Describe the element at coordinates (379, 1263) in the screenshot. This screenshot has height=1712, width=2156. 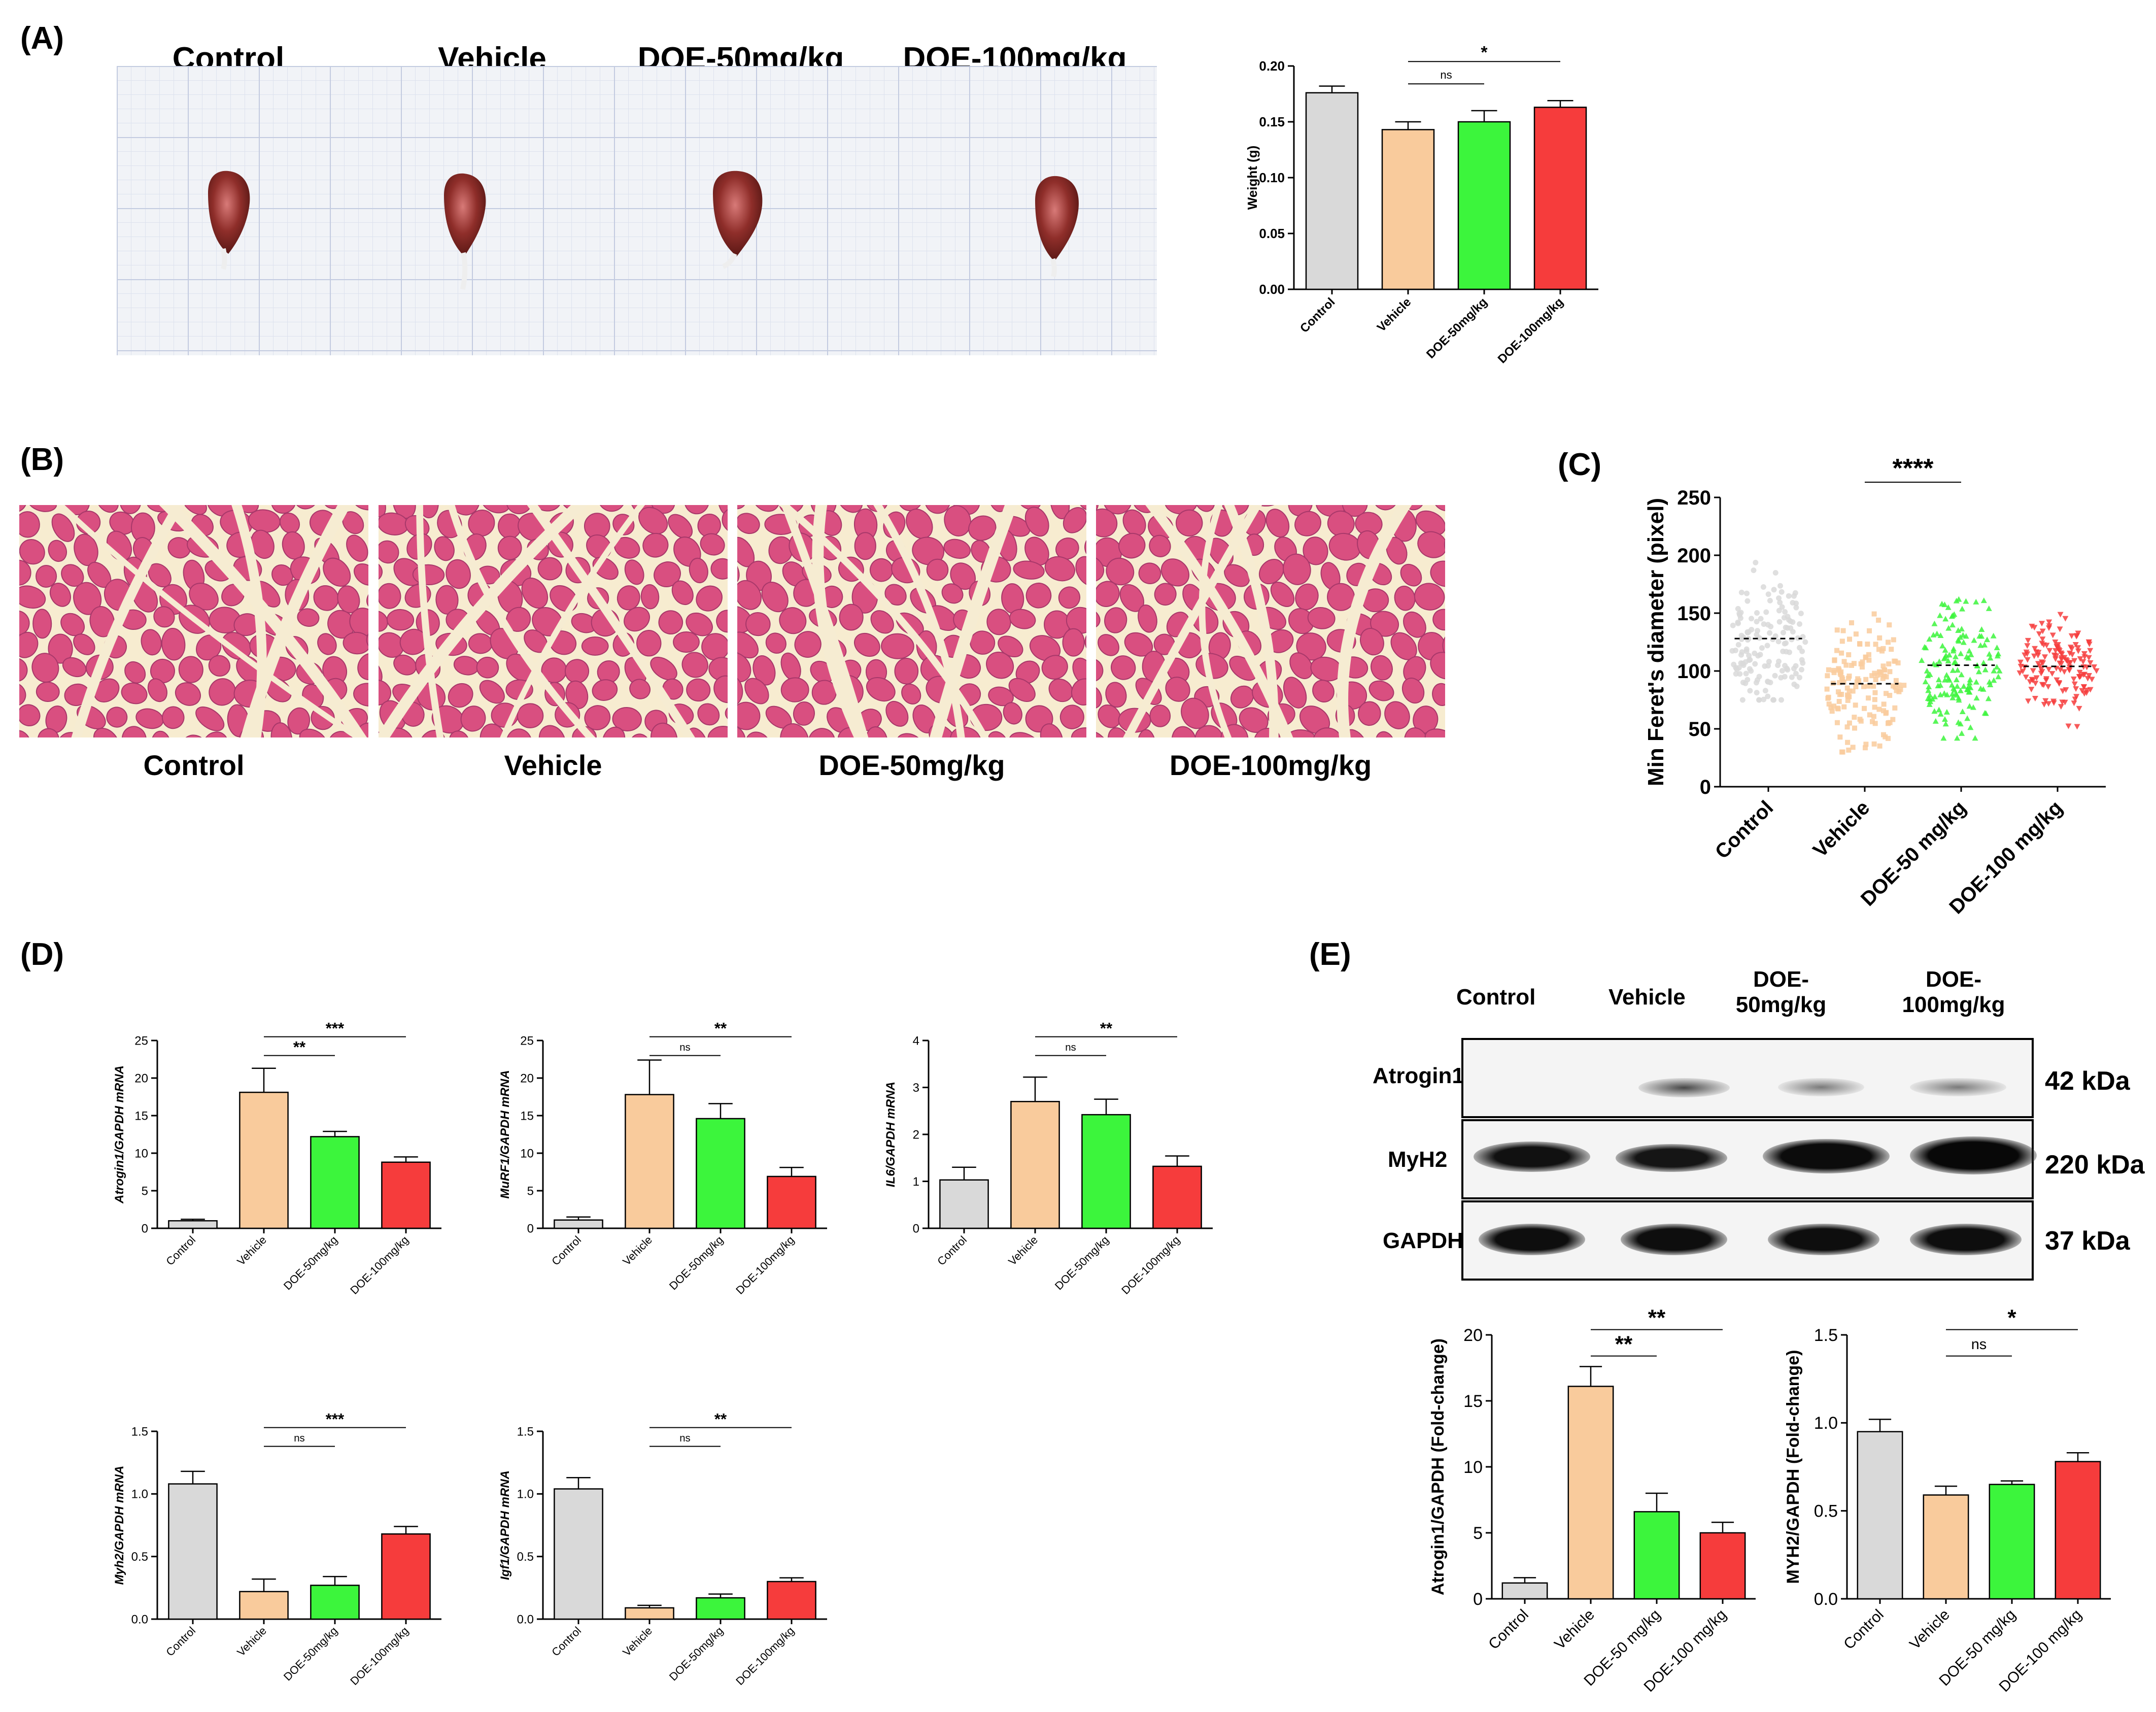
I see `x-tick-label: DOE-100mg/kg` at that location.